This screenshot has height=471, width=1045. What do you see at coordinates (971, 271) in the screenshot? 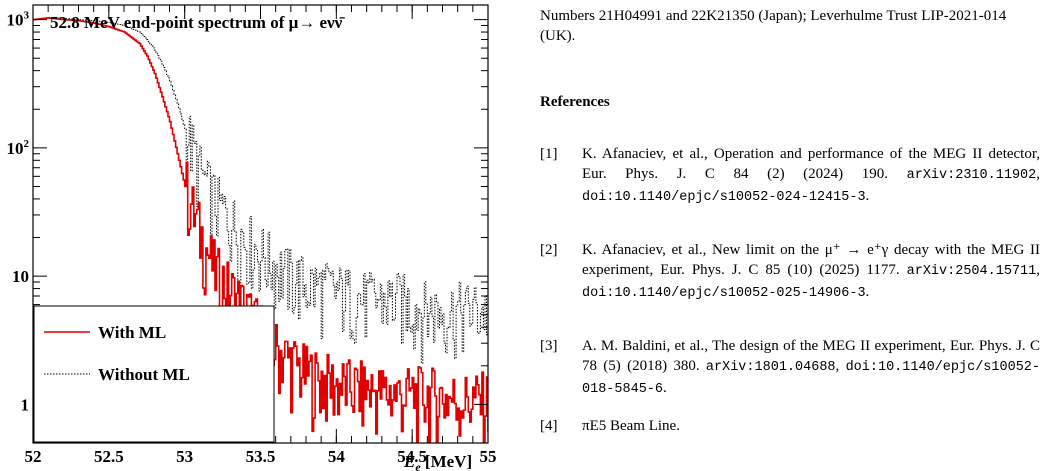
I see `arxiv-link: arXiv:2504.15711` at bounding box center [971, 271].